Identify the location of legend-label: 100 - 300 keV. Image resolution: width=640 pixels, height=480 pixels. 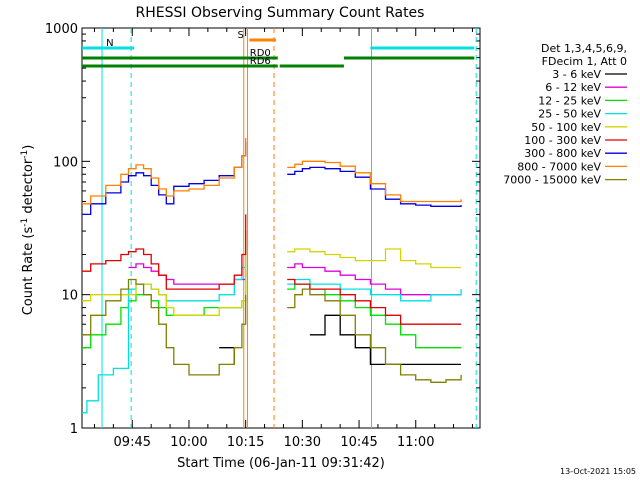
(562, 140).